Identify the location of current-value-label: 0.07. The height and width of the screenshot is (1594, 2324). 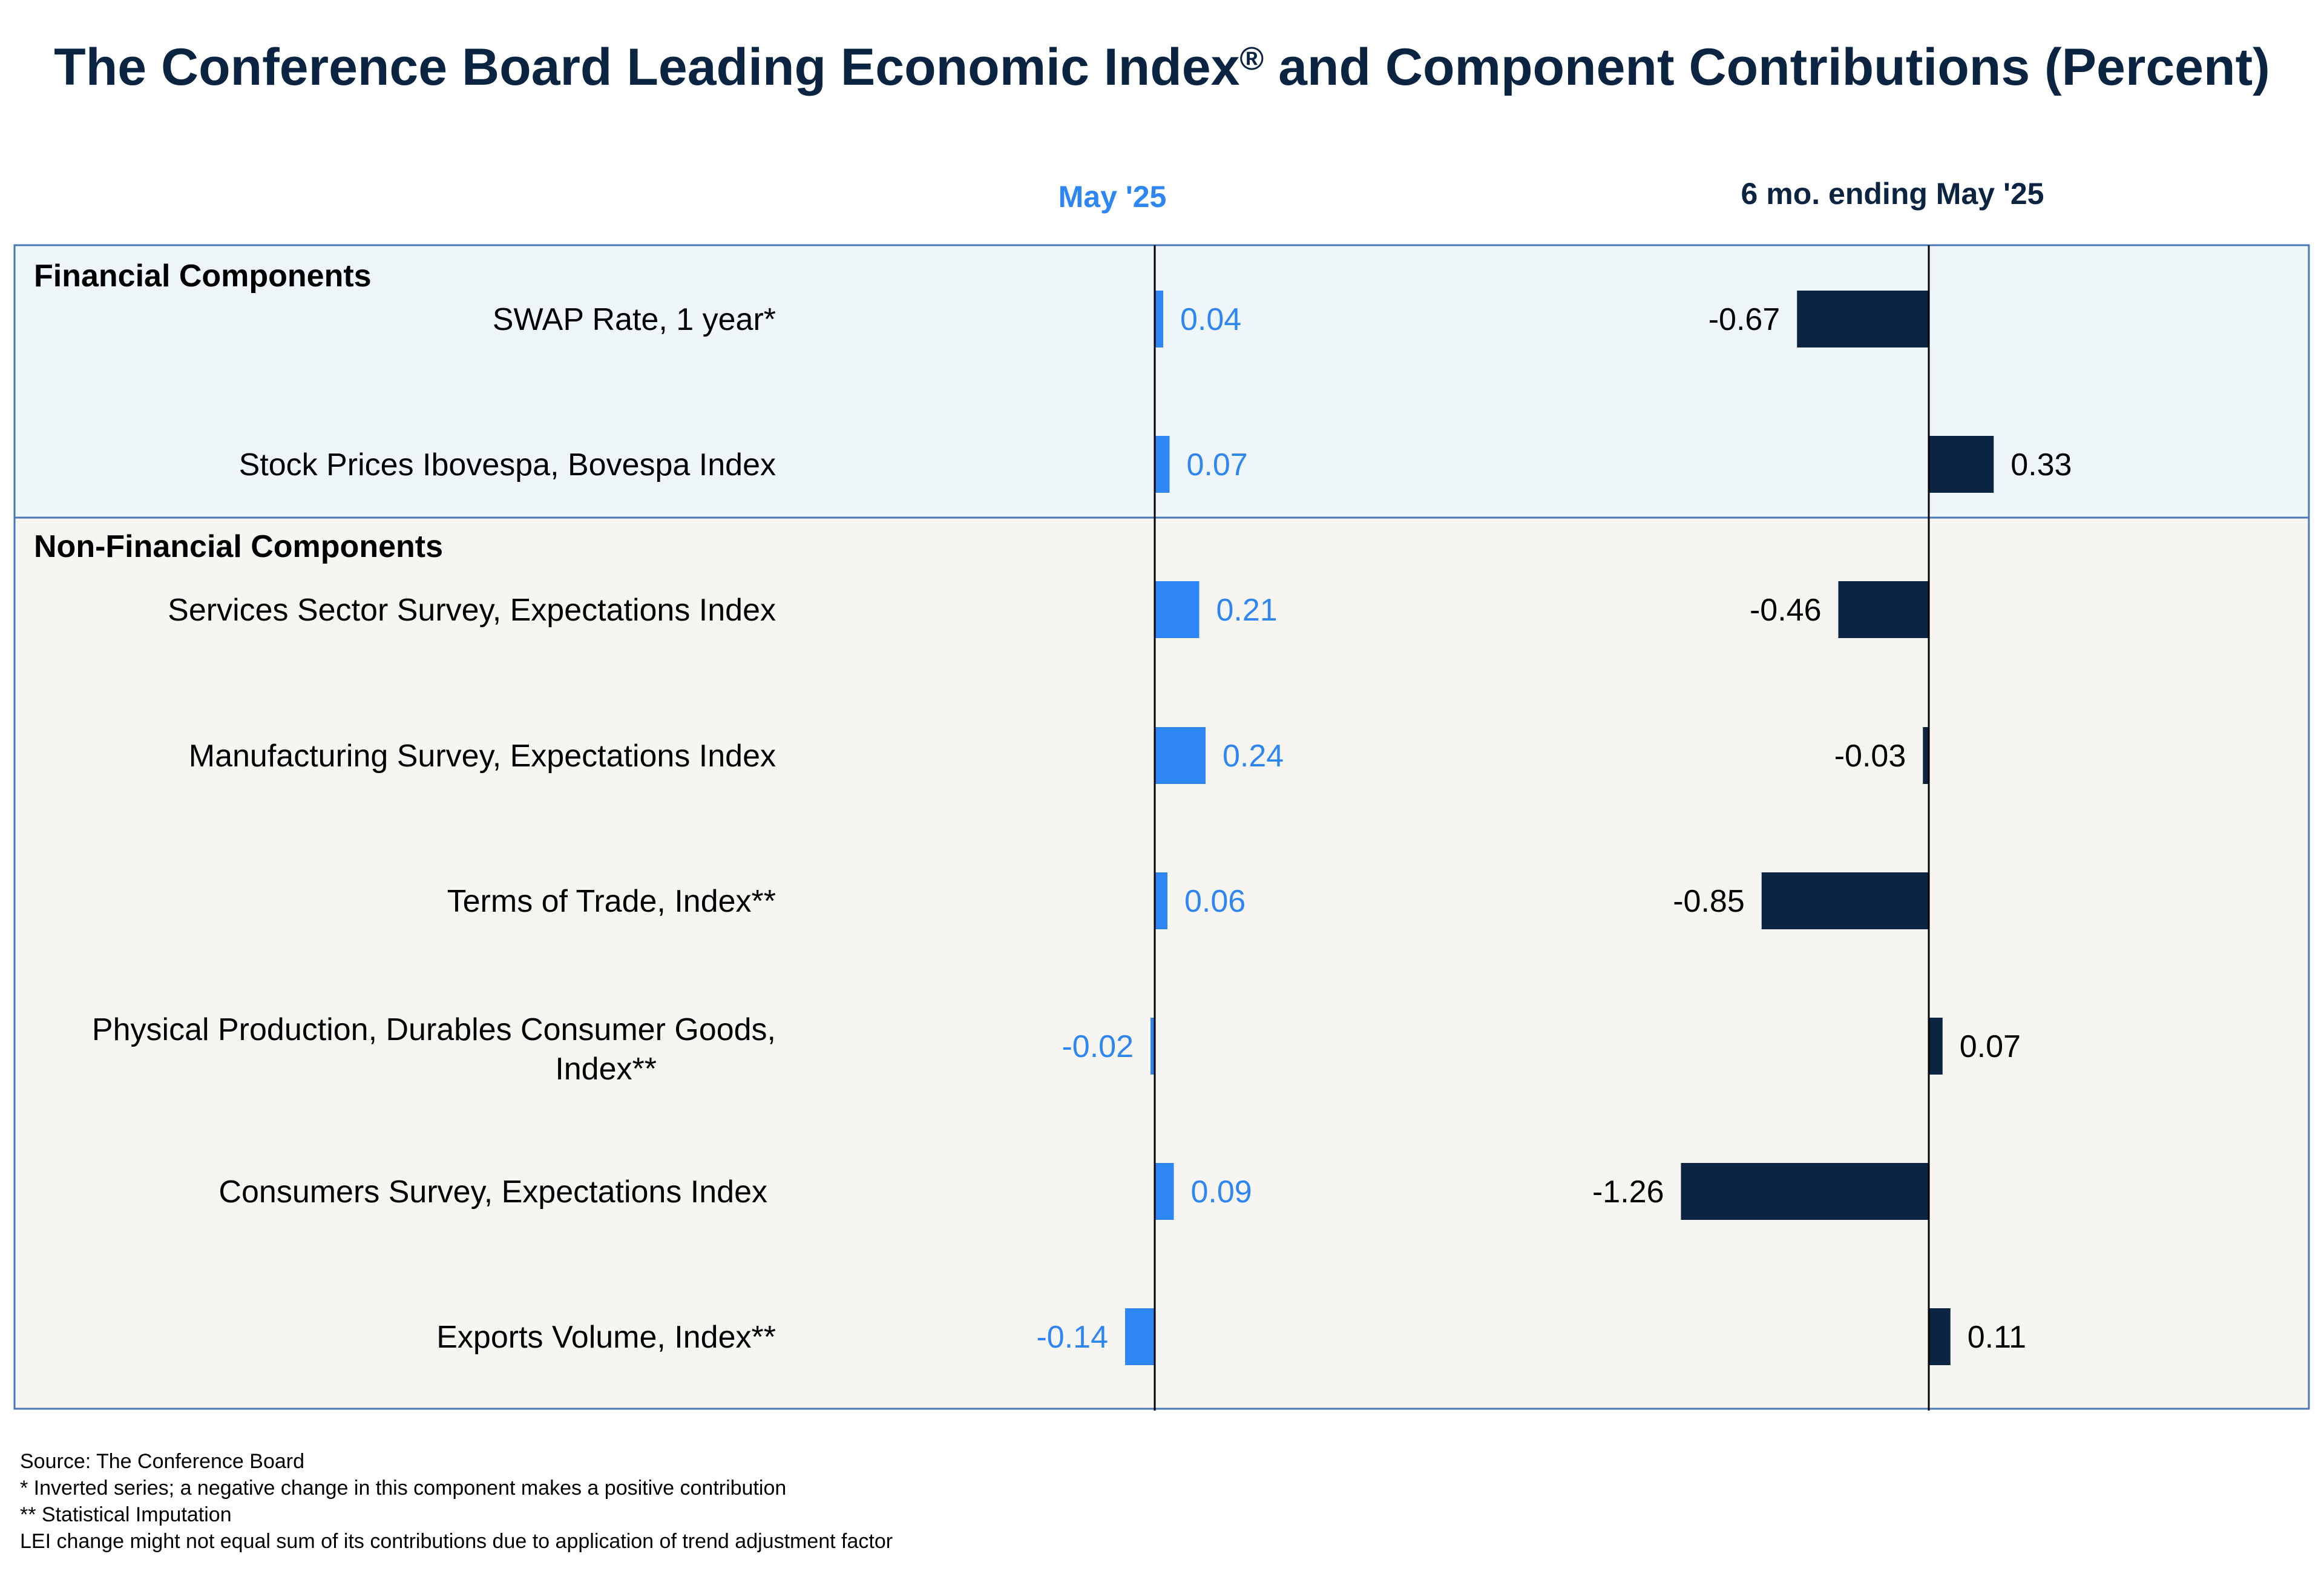
(1217, 464).